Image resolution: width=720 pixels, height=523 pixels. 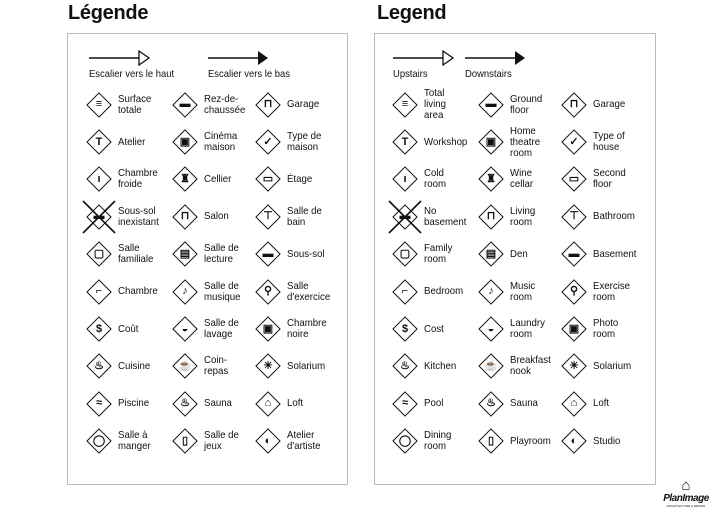 I want to click on downstairs-label: Downstairs, so click(x=488, y=74).